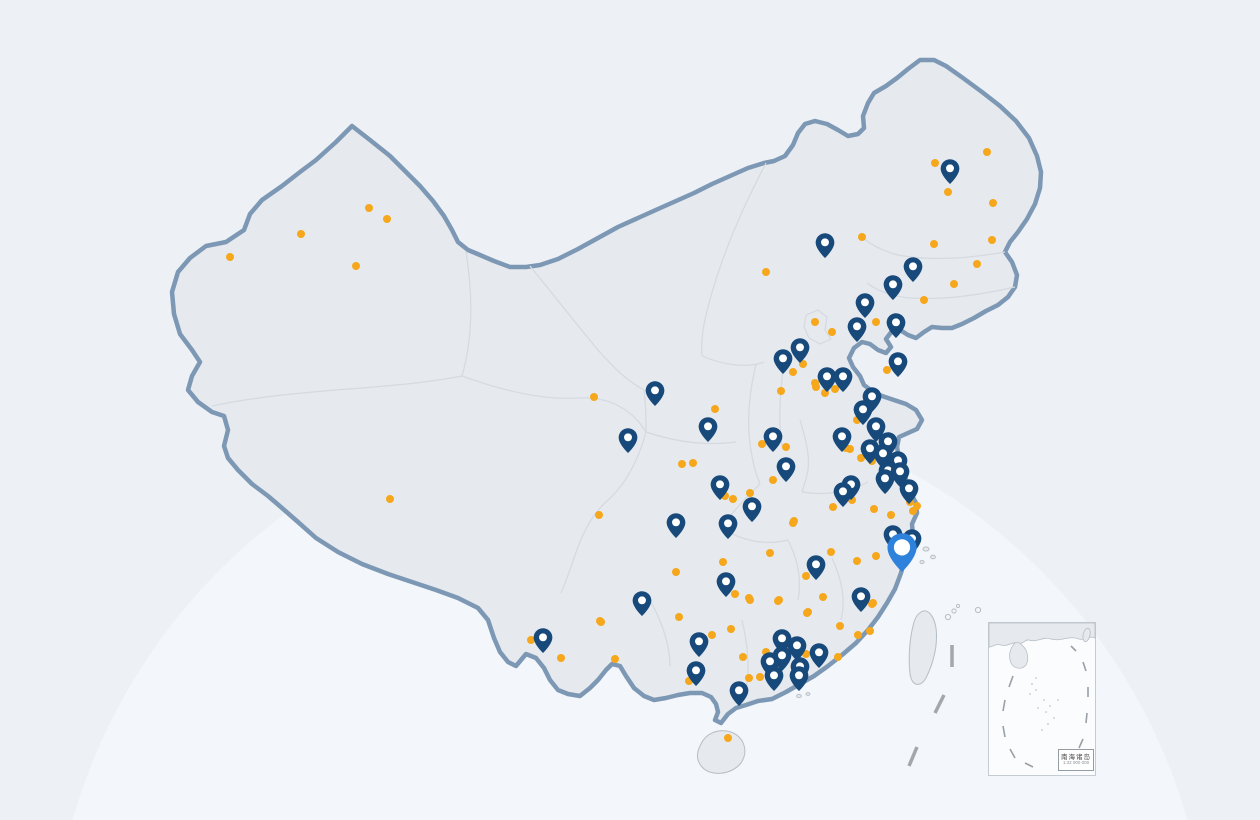 The width and height of the screenshot is (1260, 820). Describe the element at coordinates (721, 752) in the screenshot. I see `hainan-island` at that location.